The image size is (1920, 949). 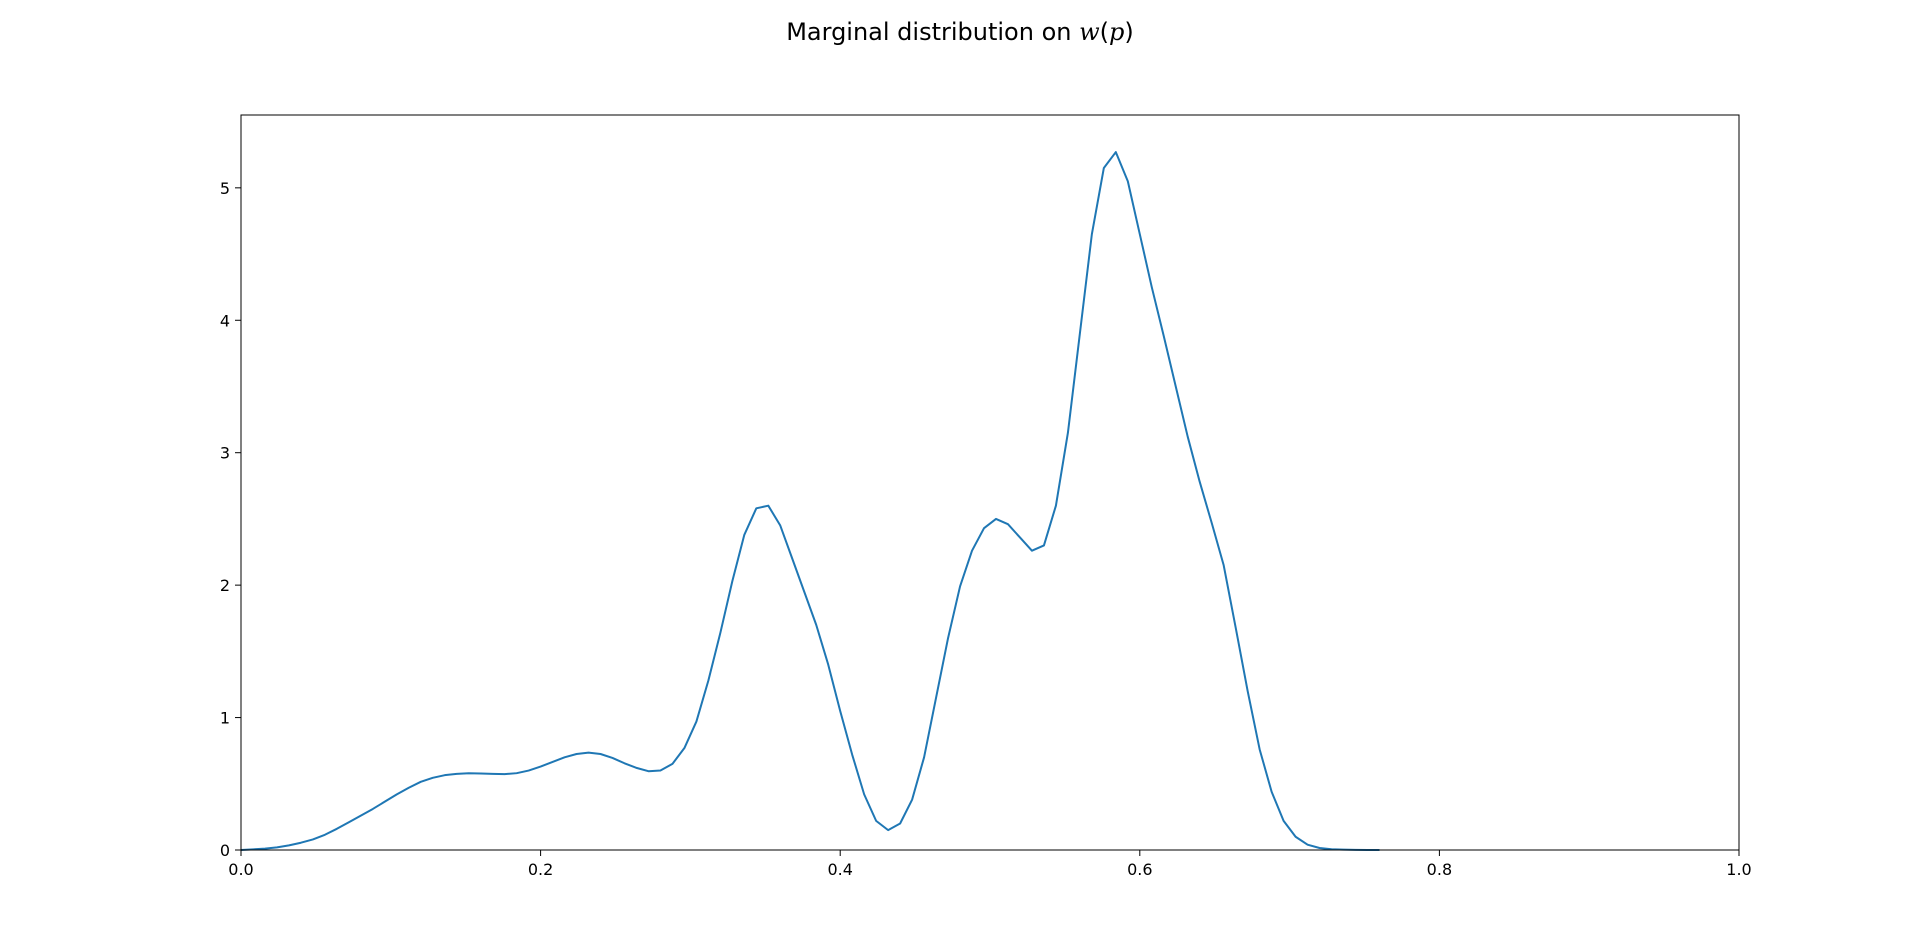 What do you see at coordinates (1439, 869) in the screenshot?
I see `x-tick-label: 0.8` at bounding box center [1439, 869].